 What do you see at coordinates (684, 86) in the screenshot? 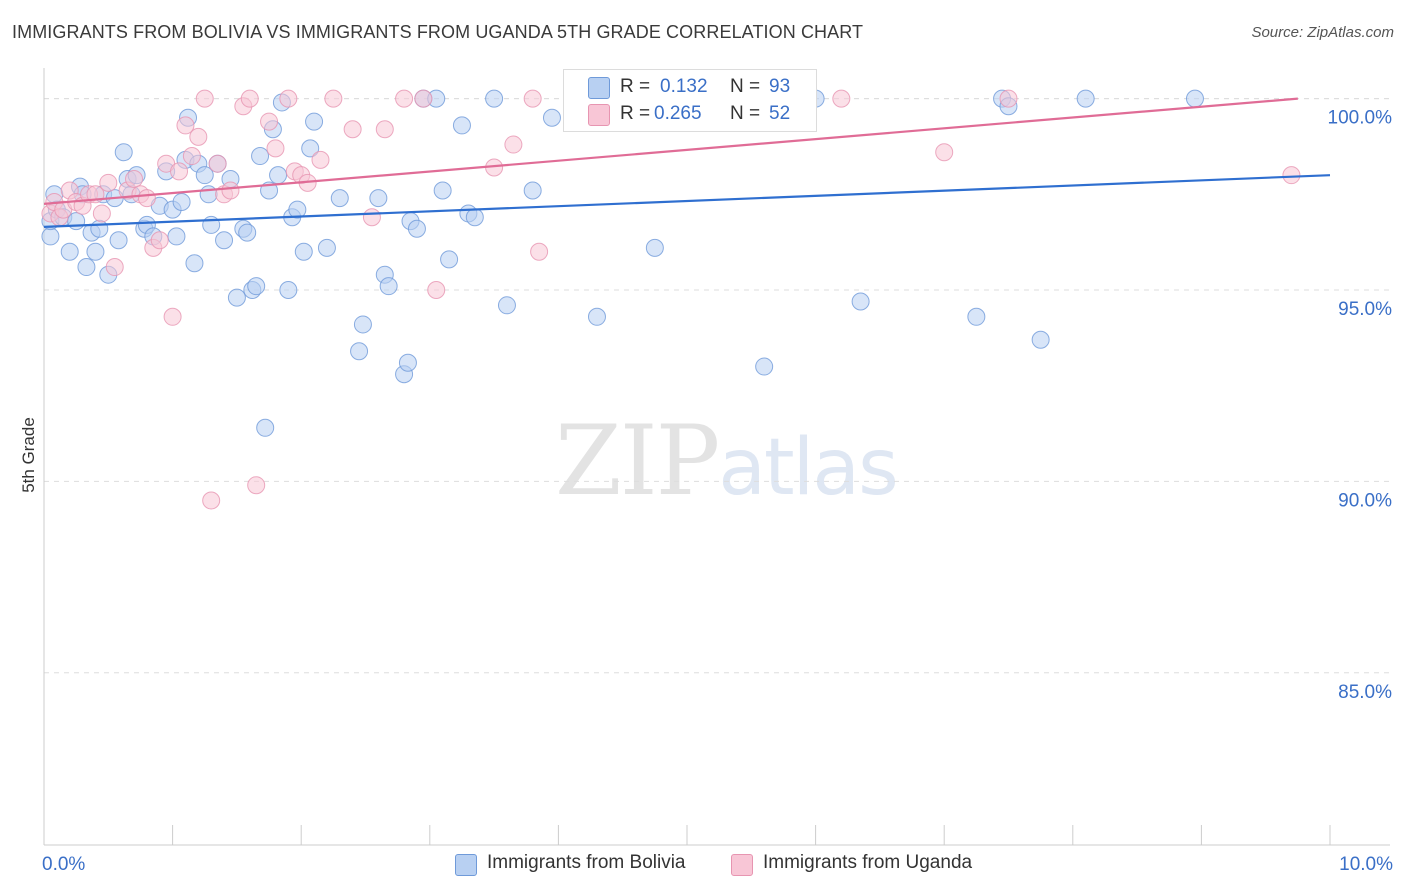
I see `legend-r-value: 0.132` at bounding box center [684, 86].